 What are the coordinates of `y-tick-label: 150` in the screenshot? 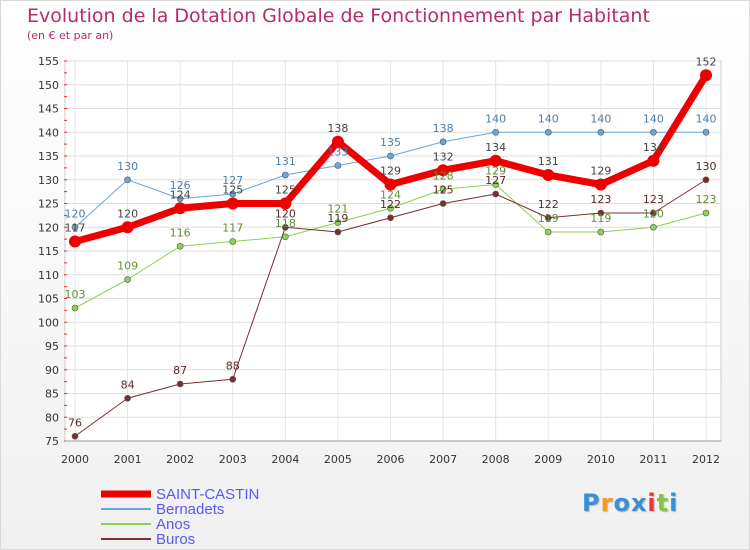 It's located at (48, 85).